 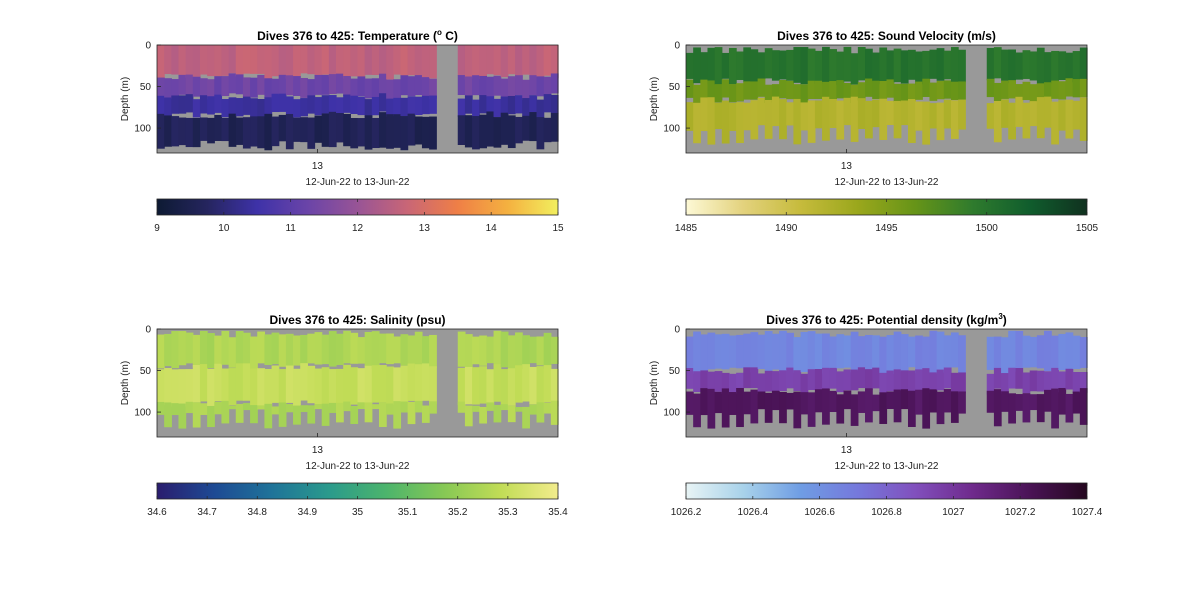 I want to click on colorbar: 1026.2 1026.4 1026.6 1026.8 1027 1027.2 1027.4, so click(x=887, y=500).